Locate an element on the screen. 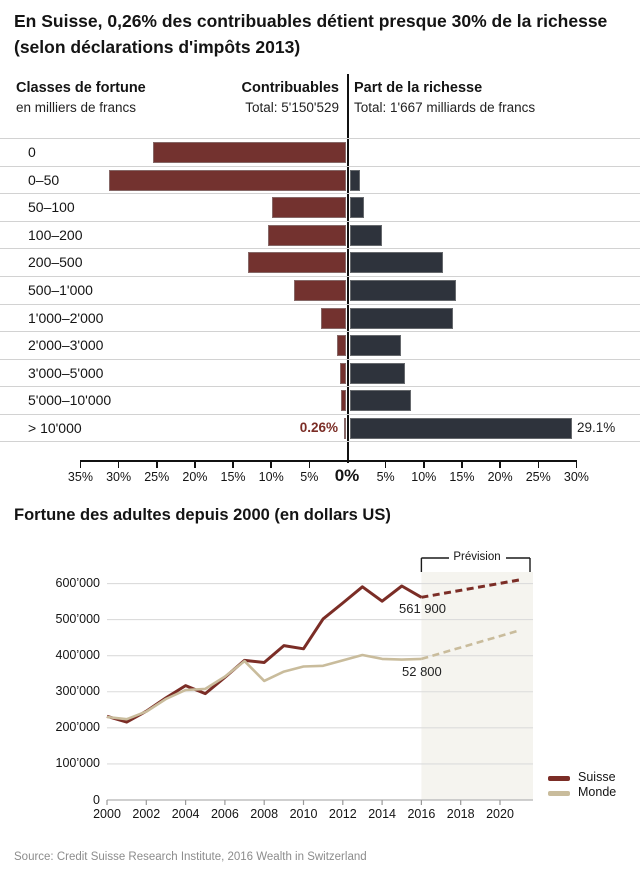 The image size is (640, 886). column-header-richesse: Part de la richesse is located at coordinates (418, 88).